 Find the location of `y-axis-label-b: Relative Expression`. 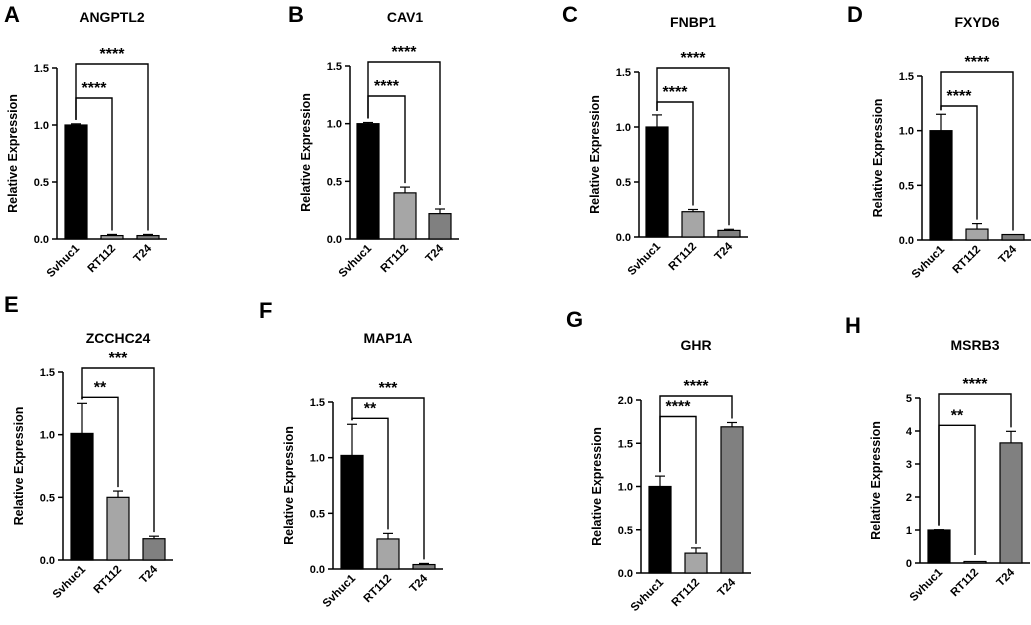

y-axis-label-b: Relative Expression is located at coordinates (306, 152).